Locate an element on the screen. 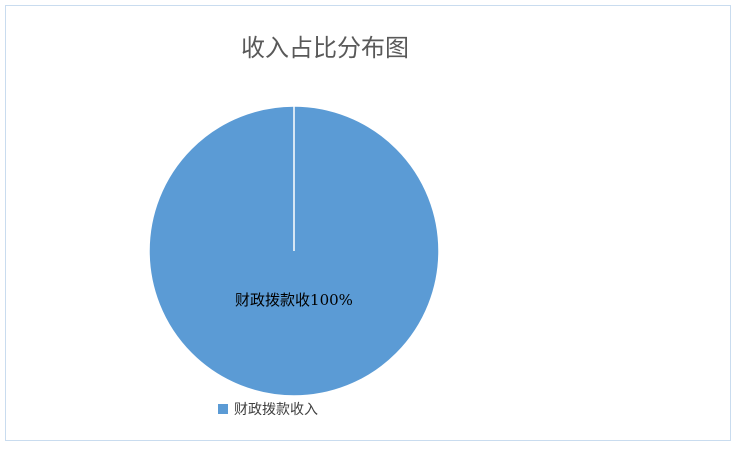  legend: 财政拨款收入 is located at coordinates (268, 409).